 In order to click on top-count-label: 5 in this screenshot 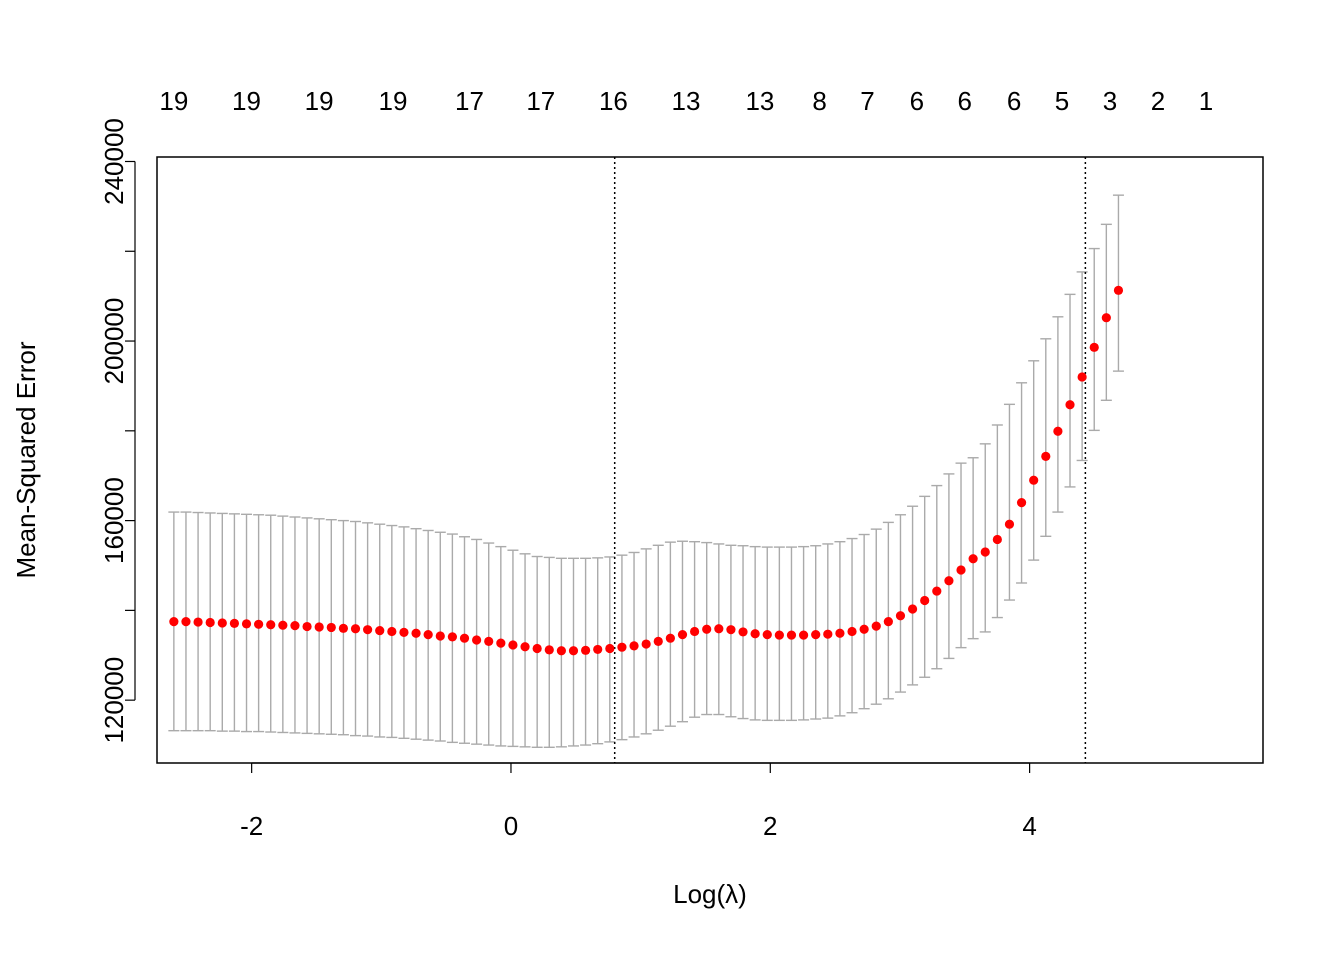, I will do `click(1062, 101)`.